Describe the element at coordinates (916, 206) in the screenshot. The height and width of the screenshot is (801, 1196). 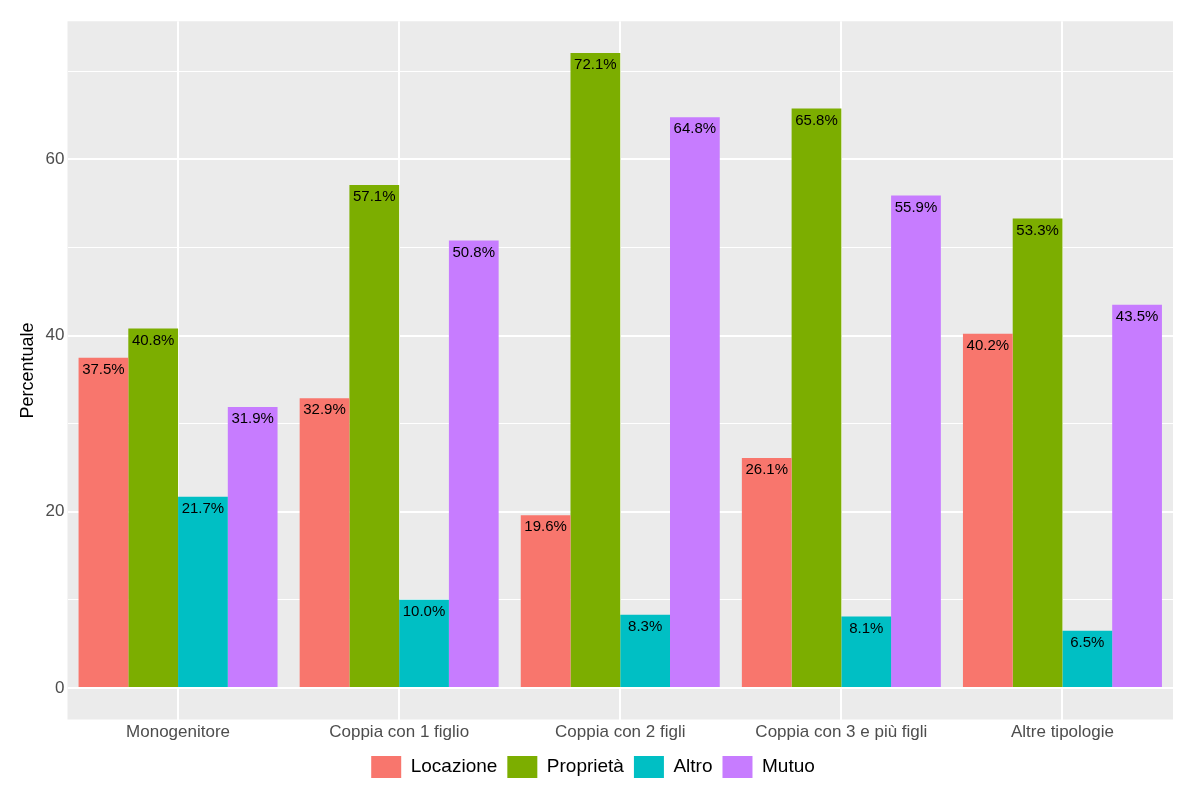
I see `data-label: 55.9%` at that location.